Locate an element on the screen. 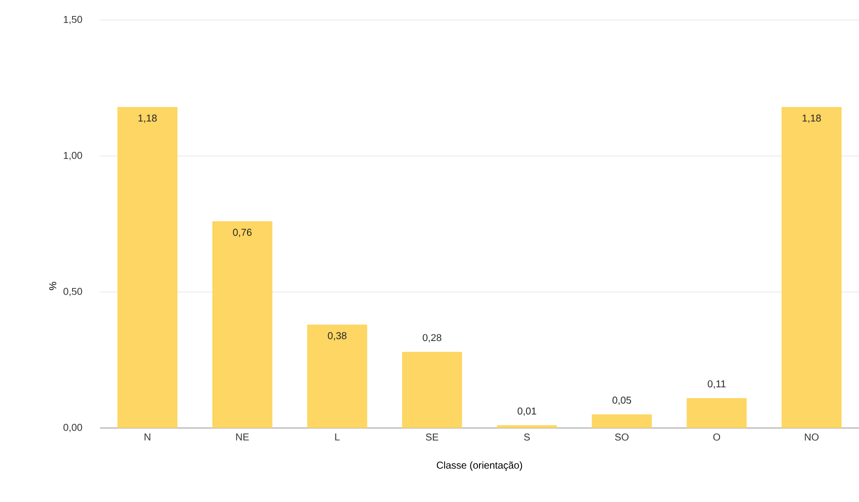 This screenshot has height=502, width=859. data-label: 0,38 is located at coordinates (337, 336).